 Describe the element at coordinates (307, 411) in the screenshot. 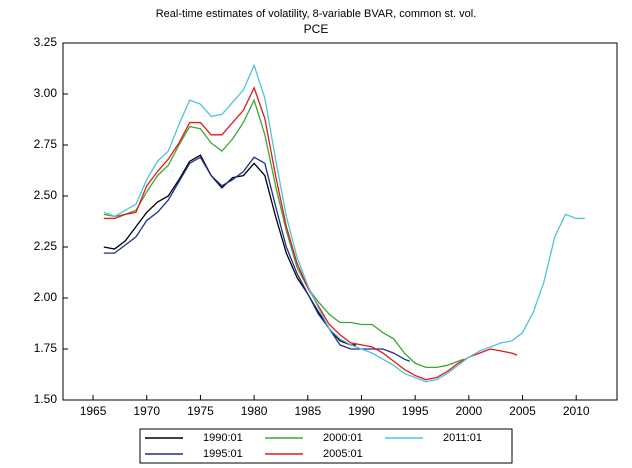

I see `x-tick-label: 1985` at that location.